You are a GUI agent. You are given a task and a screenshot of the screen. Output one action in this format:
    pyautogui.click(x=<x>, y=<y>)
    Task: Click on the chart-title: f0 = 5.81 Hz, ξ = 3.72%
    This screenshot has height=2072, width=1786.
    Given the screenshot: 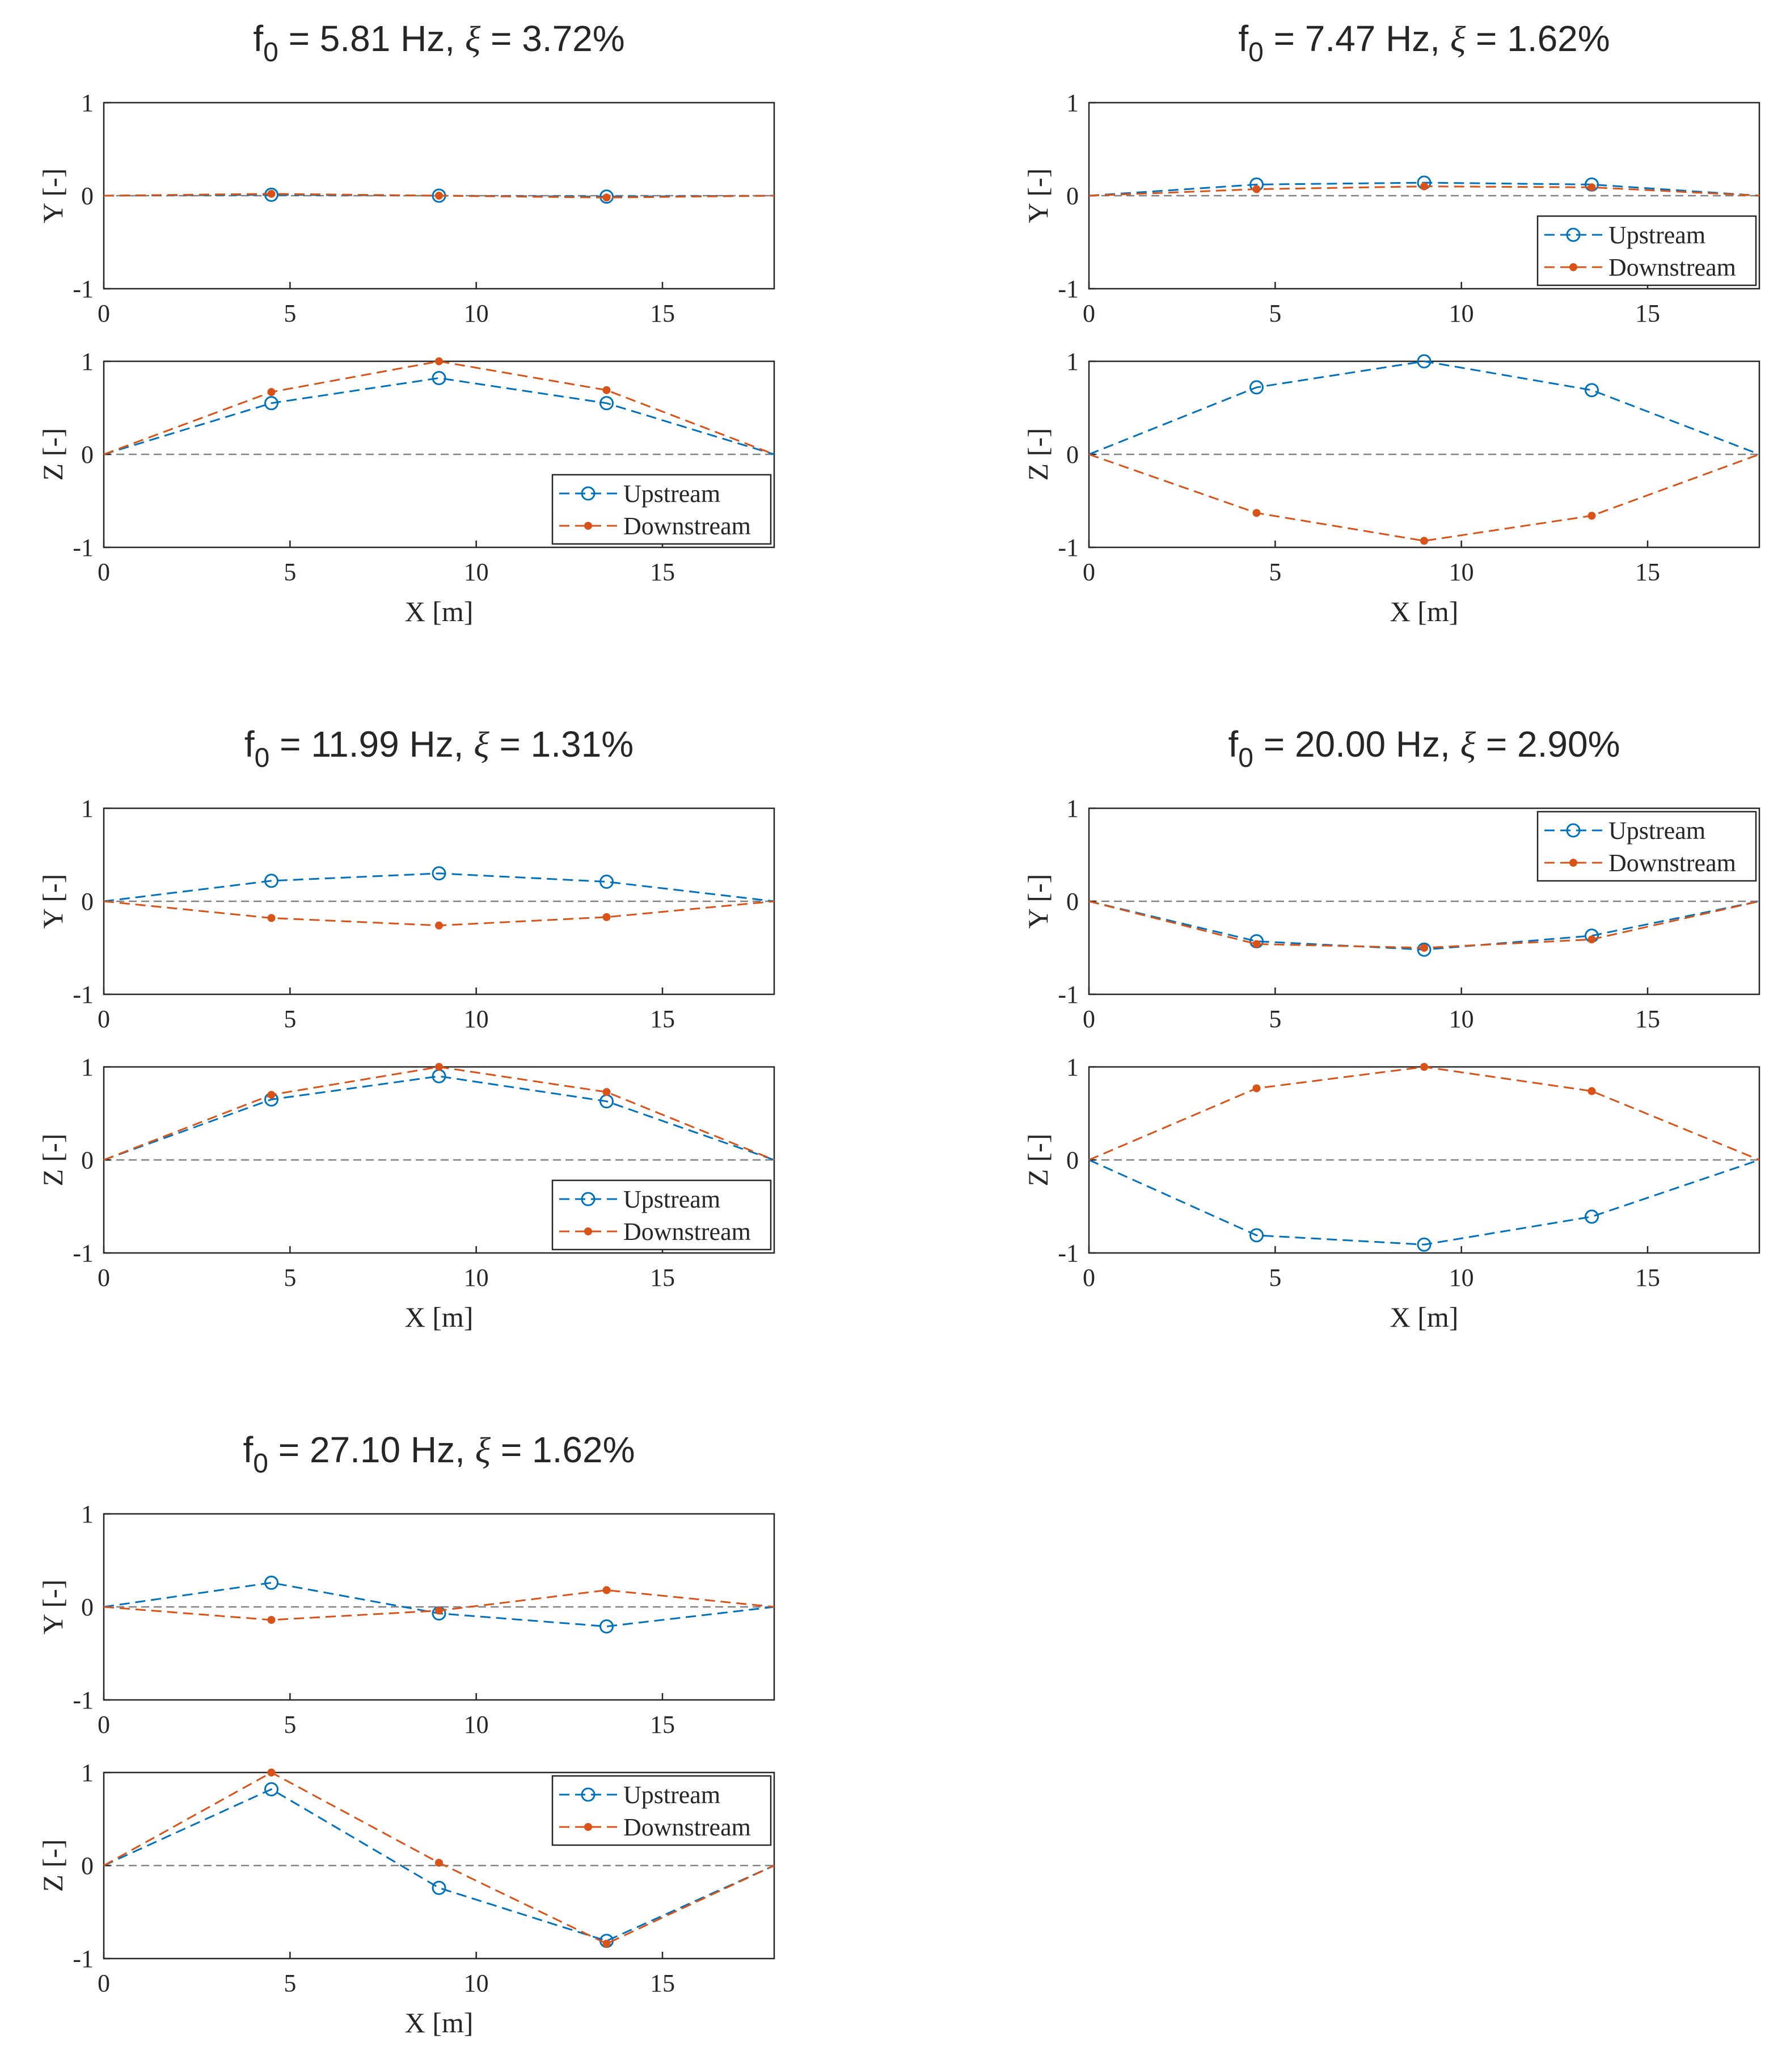 What is the action you would take?
    pyautogui.click(x=438, y=42)
    